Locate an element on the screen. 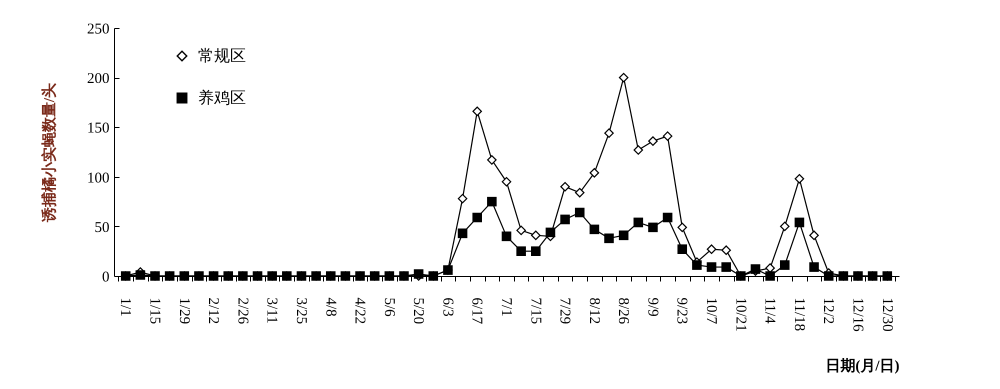 The width and height of the screenshot is (1000, 389). x-tick-label: 11/18 is located at coordinates (798, 315).